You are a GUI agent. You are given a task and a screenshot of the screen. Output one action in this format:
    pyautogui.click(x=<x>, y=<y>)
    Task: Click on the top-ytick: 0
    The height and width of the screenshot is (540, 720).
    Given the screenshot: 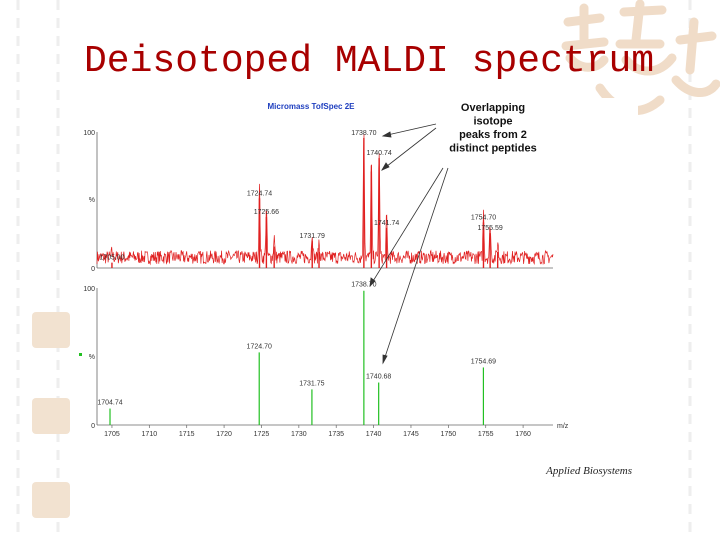 What is the action you would take?
    pyautogui.click(x=93, y=269)
    